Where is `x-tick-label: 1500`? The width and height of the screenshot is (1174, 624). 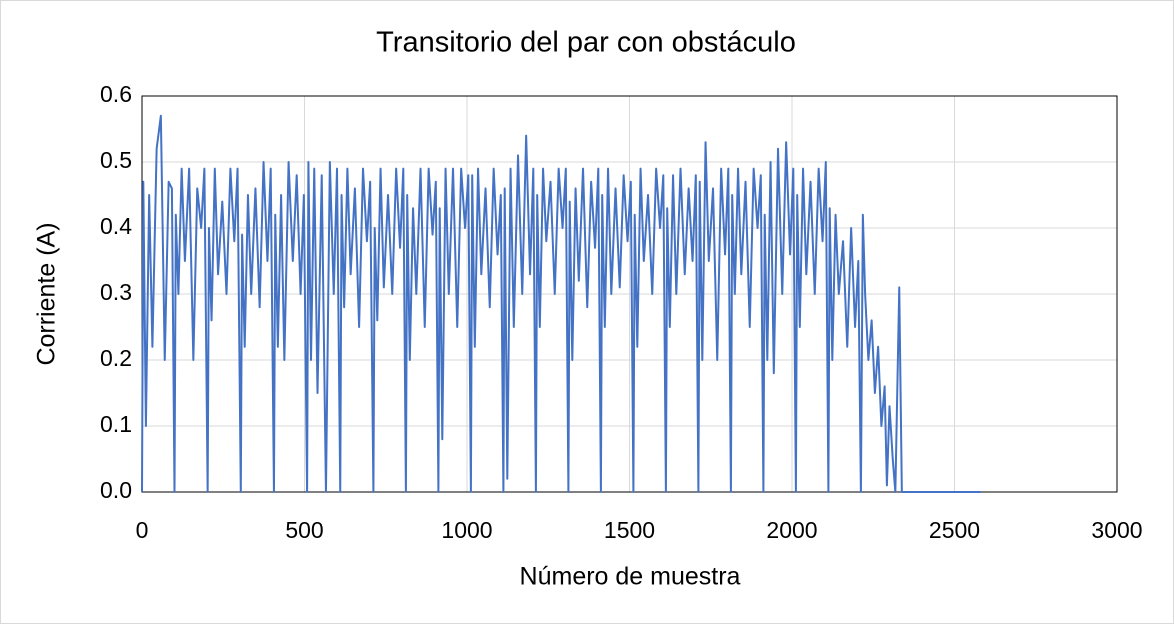 x-tick-label: 1500 is located at coordinates (629, 530).